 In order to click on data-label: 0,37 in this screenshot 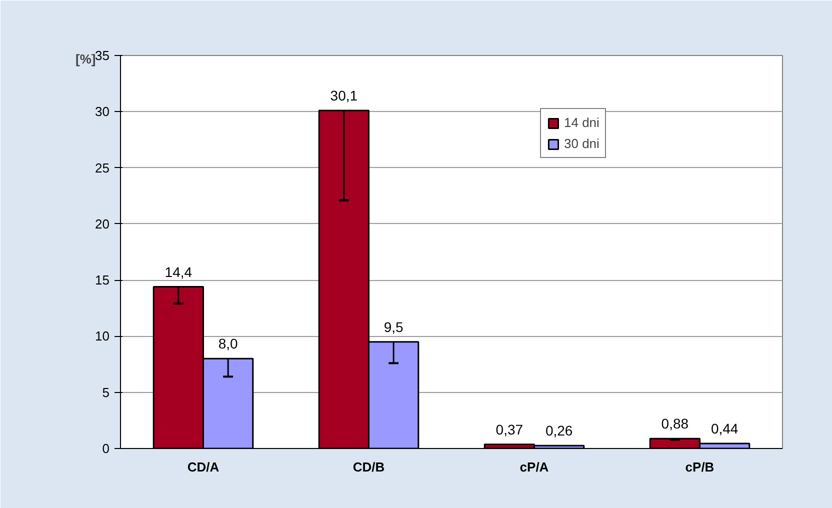, I will do `click(510, 429)`.